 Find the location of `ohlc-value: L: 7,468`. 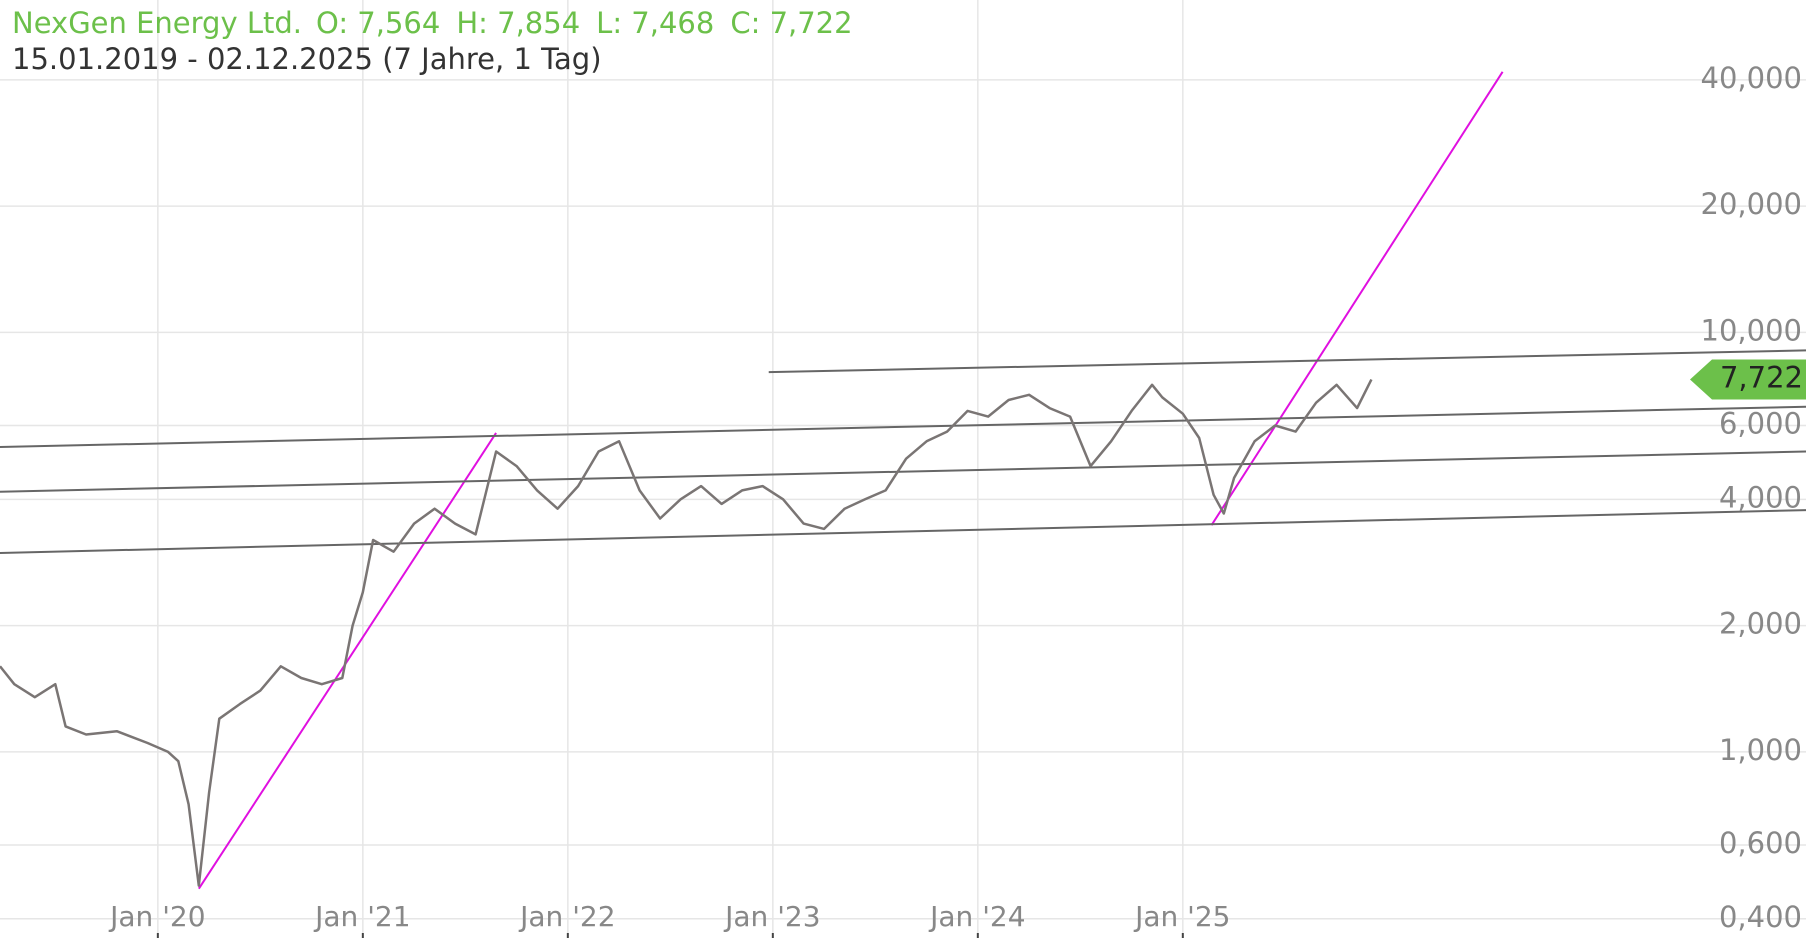

ohlc-value: L: 7,468 is located at coordinates (655, 23).